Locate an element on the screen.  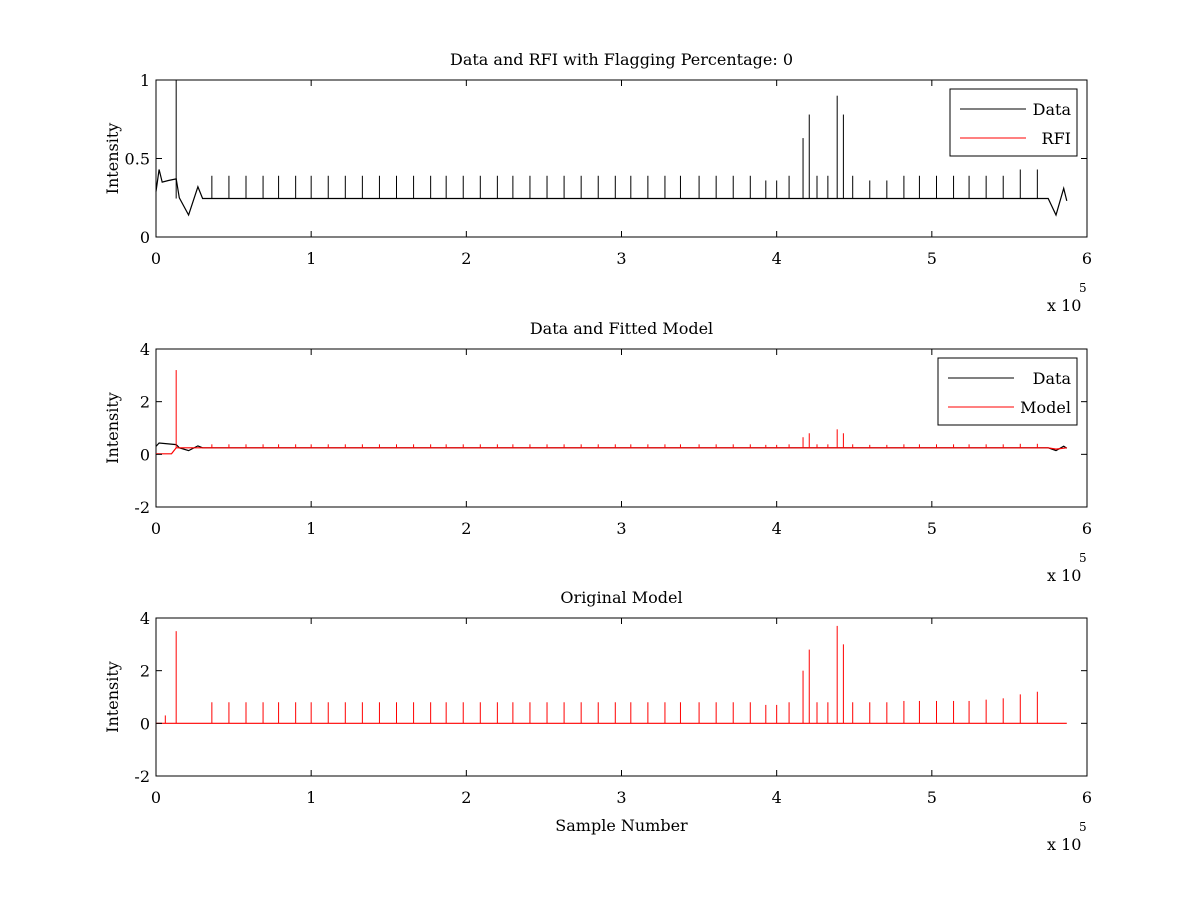
legend: Data RFI is located at coordinates (1013, 122).